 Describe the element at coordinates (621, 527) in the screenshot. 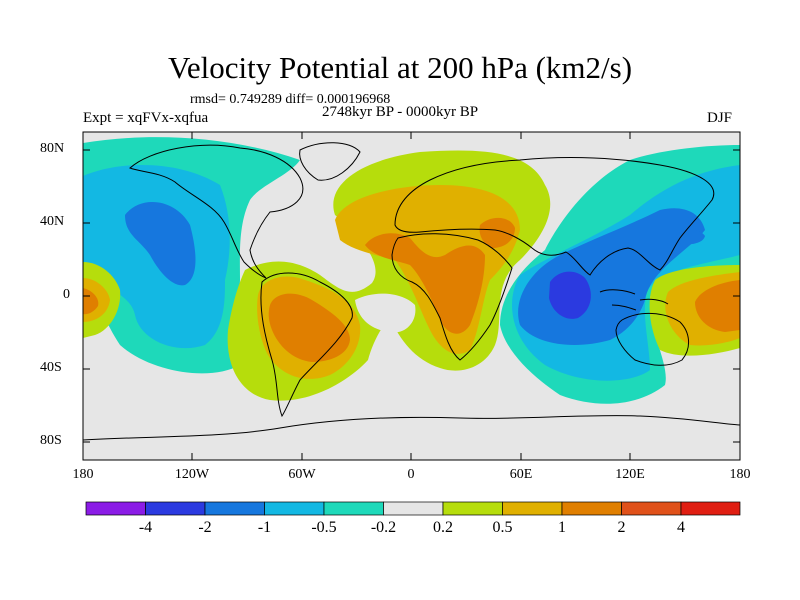

I see `colorbar-label: 2` at that location.